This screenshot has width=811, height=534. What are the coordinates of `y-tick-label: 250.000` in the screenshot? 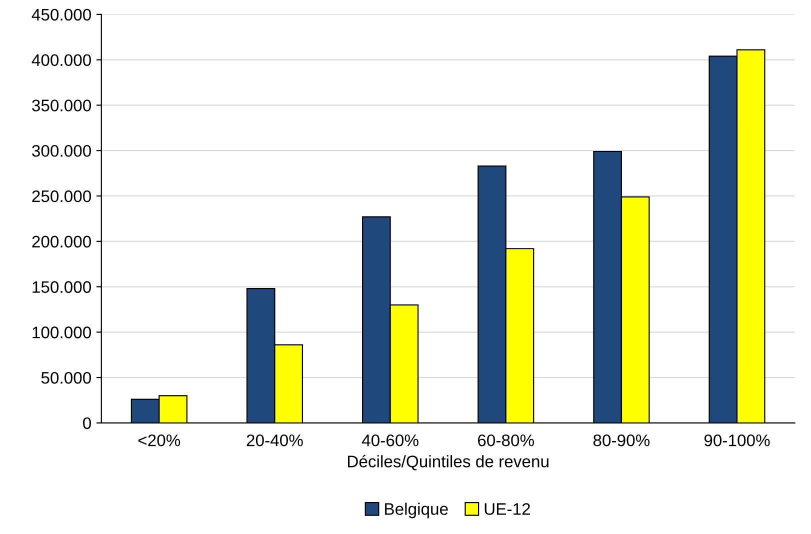 It's located at (62, 196).